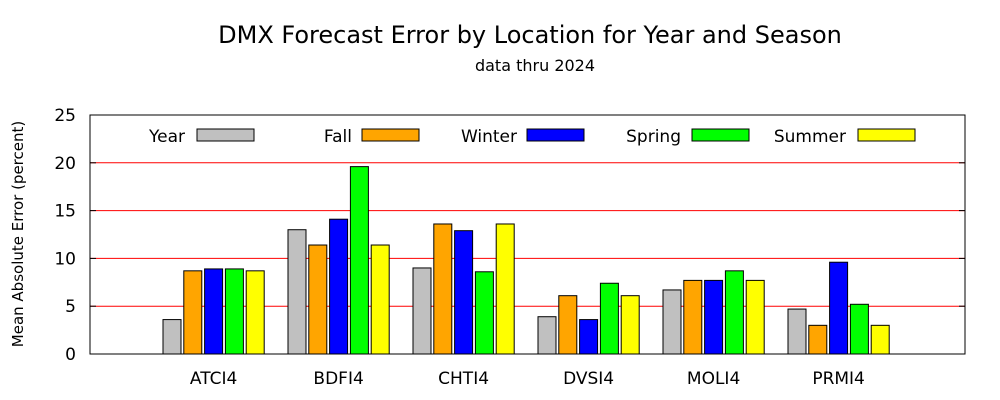 The height and width of the screenshot is (400, 1000). Describe the element at coordinates (422, 311) in the screenshot. I see `bar-year-chti4` at that location.